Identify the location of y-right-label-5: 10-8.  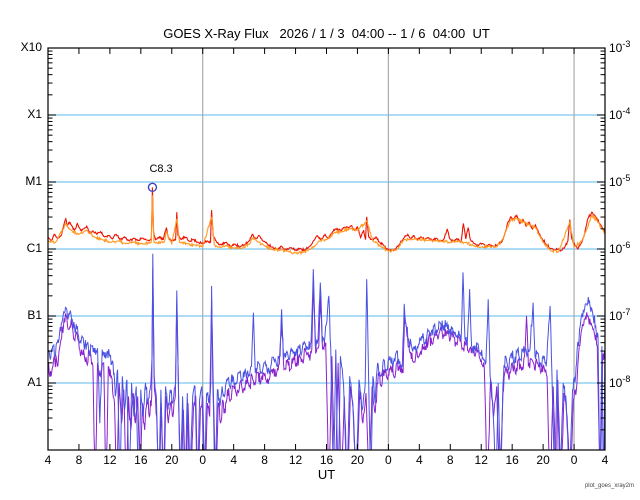
(620, 382).